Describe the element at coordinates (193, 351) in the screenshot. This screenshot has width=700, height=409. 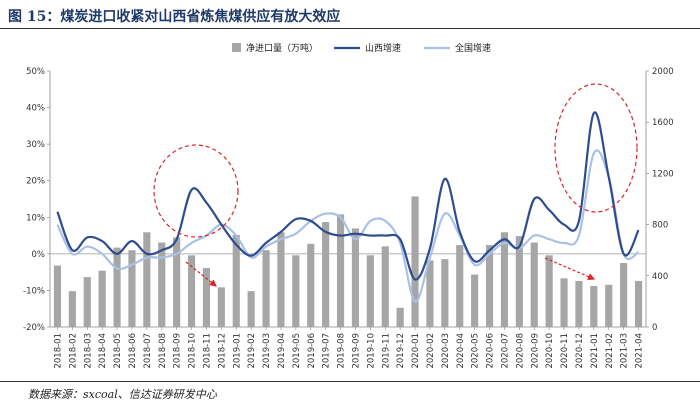
I see `x-tick-label: 2018-10` at that location.